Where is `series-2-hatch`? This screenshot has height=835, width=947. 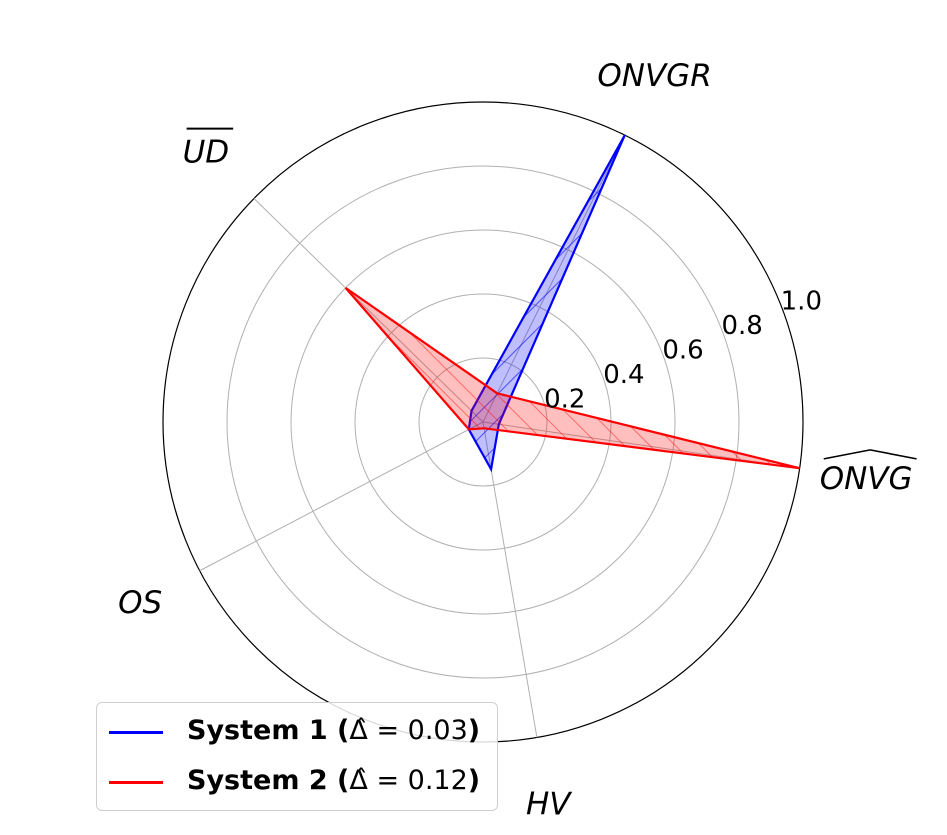
series-2-hatch is located at coordinates (572, 378).